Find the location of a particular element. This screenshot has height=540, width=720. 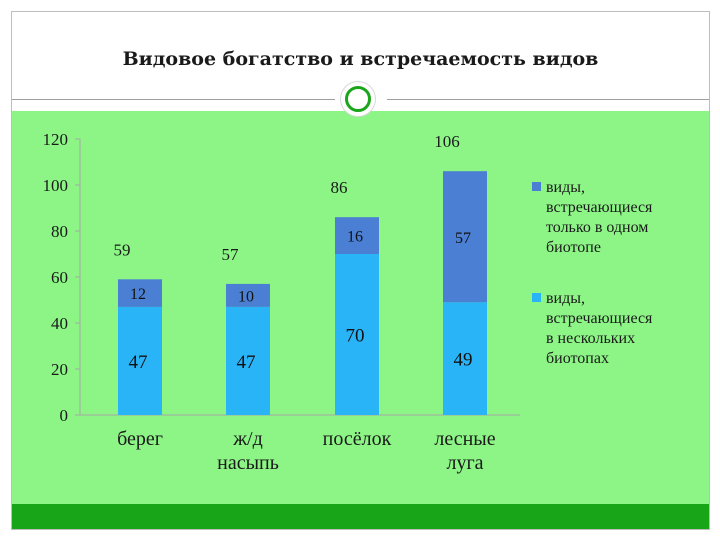

total-label: 57 is located at coordinates (231, 254).